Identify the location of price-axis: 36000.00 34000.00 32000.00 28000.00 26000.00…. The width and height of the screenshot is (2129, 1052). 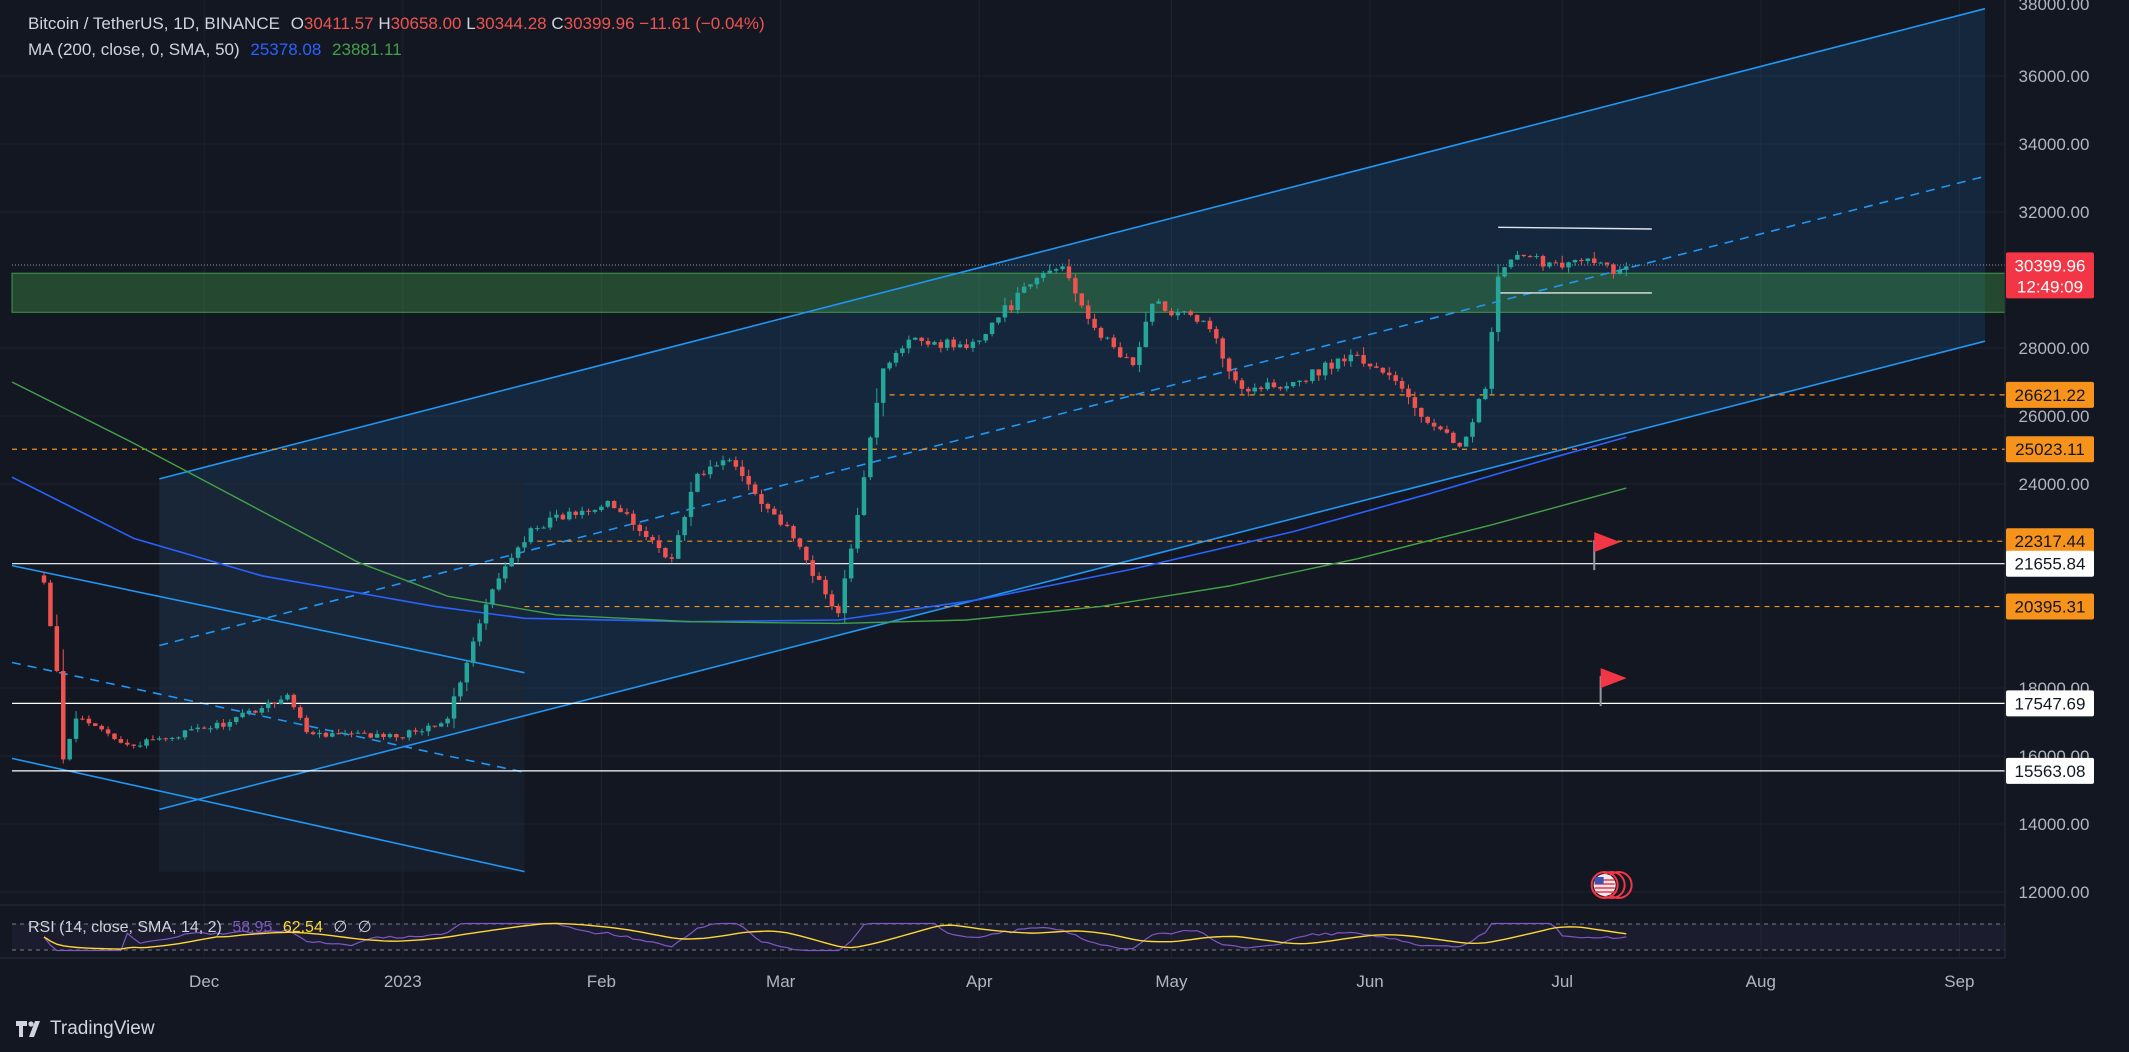
(2049, 479).